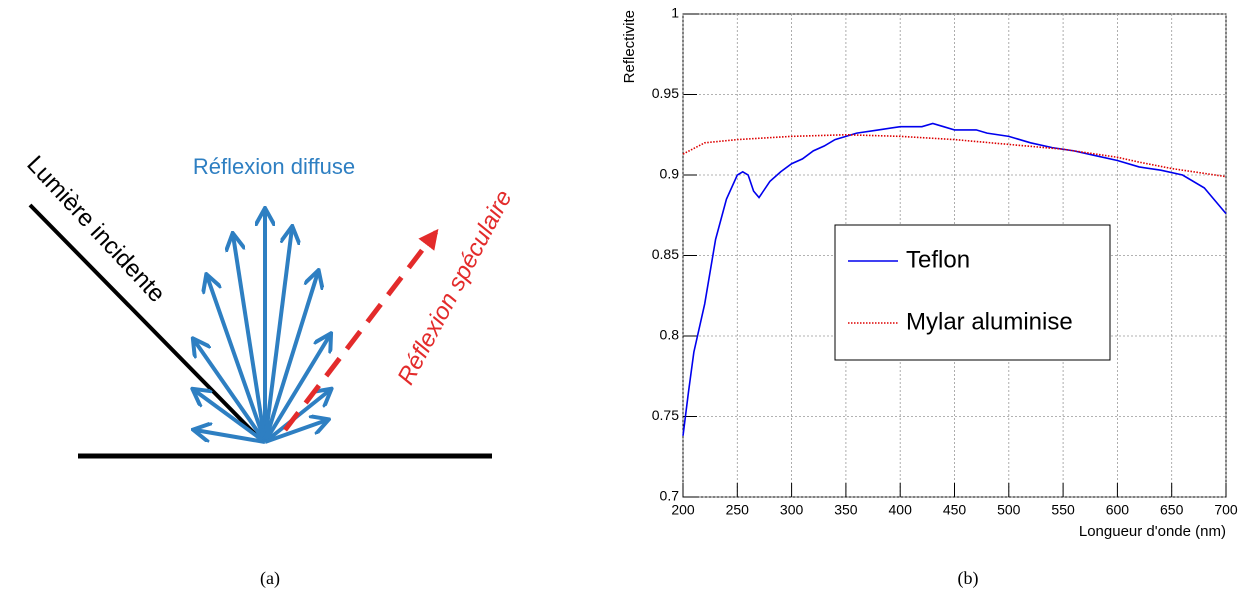 This screenshot has width=1245, height=605. What do you see at coordinates (1118, 510) in the screenshot?
I see `x-tick-label: 600` at bounding box center [1118, 510].